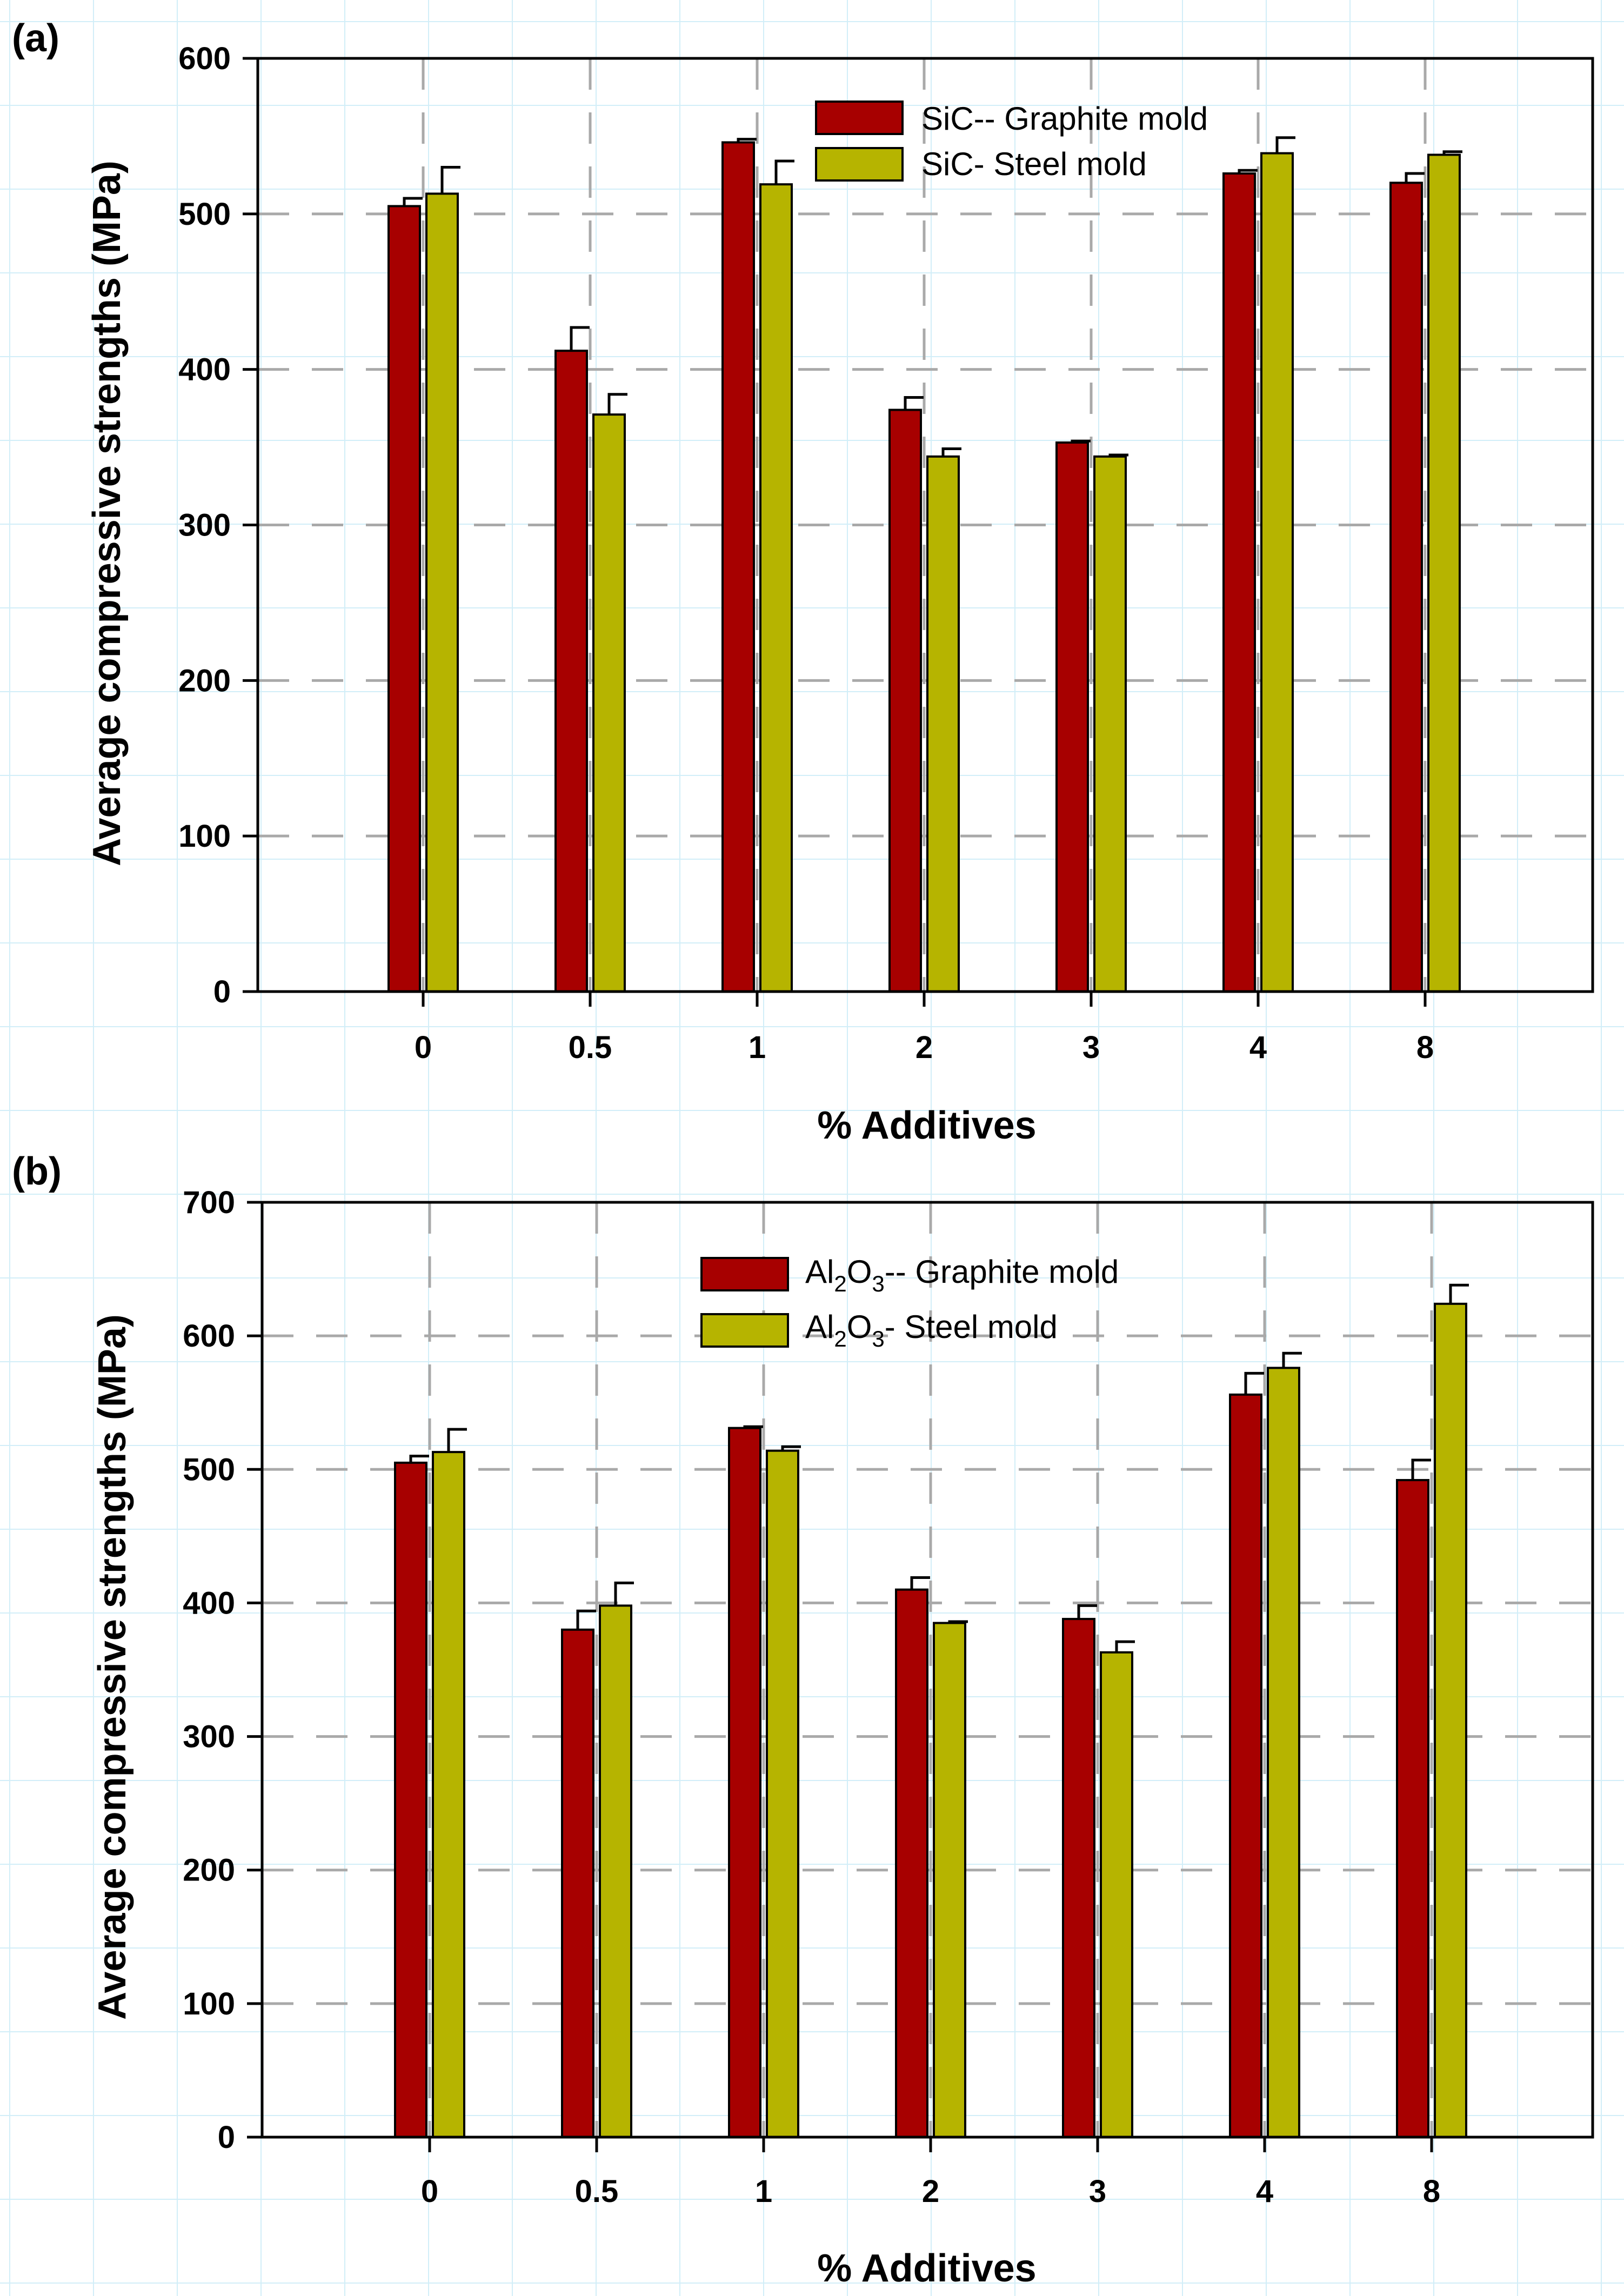 This screenshot has height=2296, width=1624. I want to click on panel-b-legend-label-steel: Al2O3- Steel mold, so click(931, 1330).